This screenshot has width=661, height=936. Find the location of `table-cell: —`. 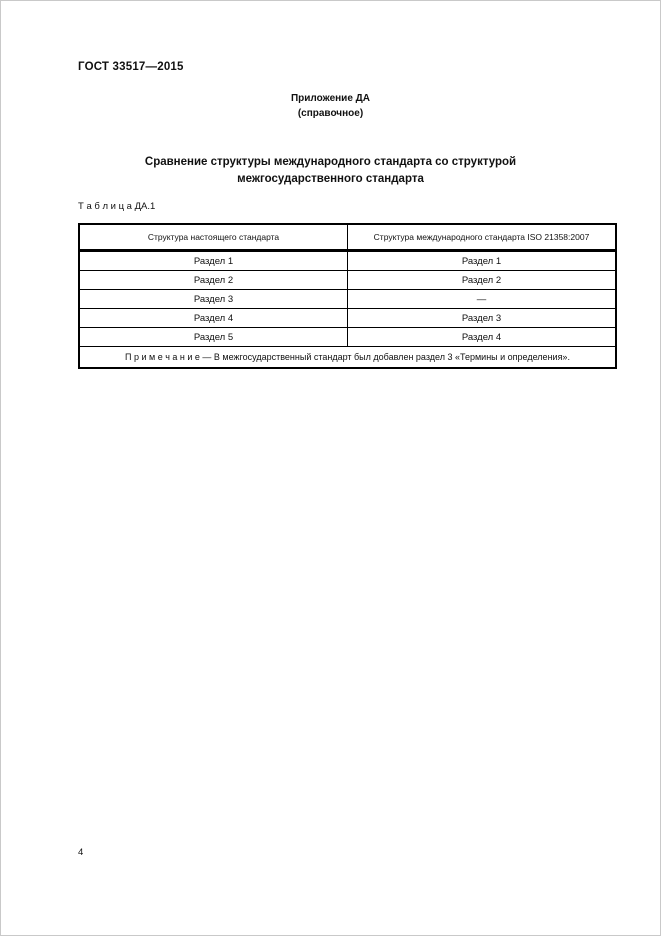

table-cell: — is located at coordinates (482, 299).